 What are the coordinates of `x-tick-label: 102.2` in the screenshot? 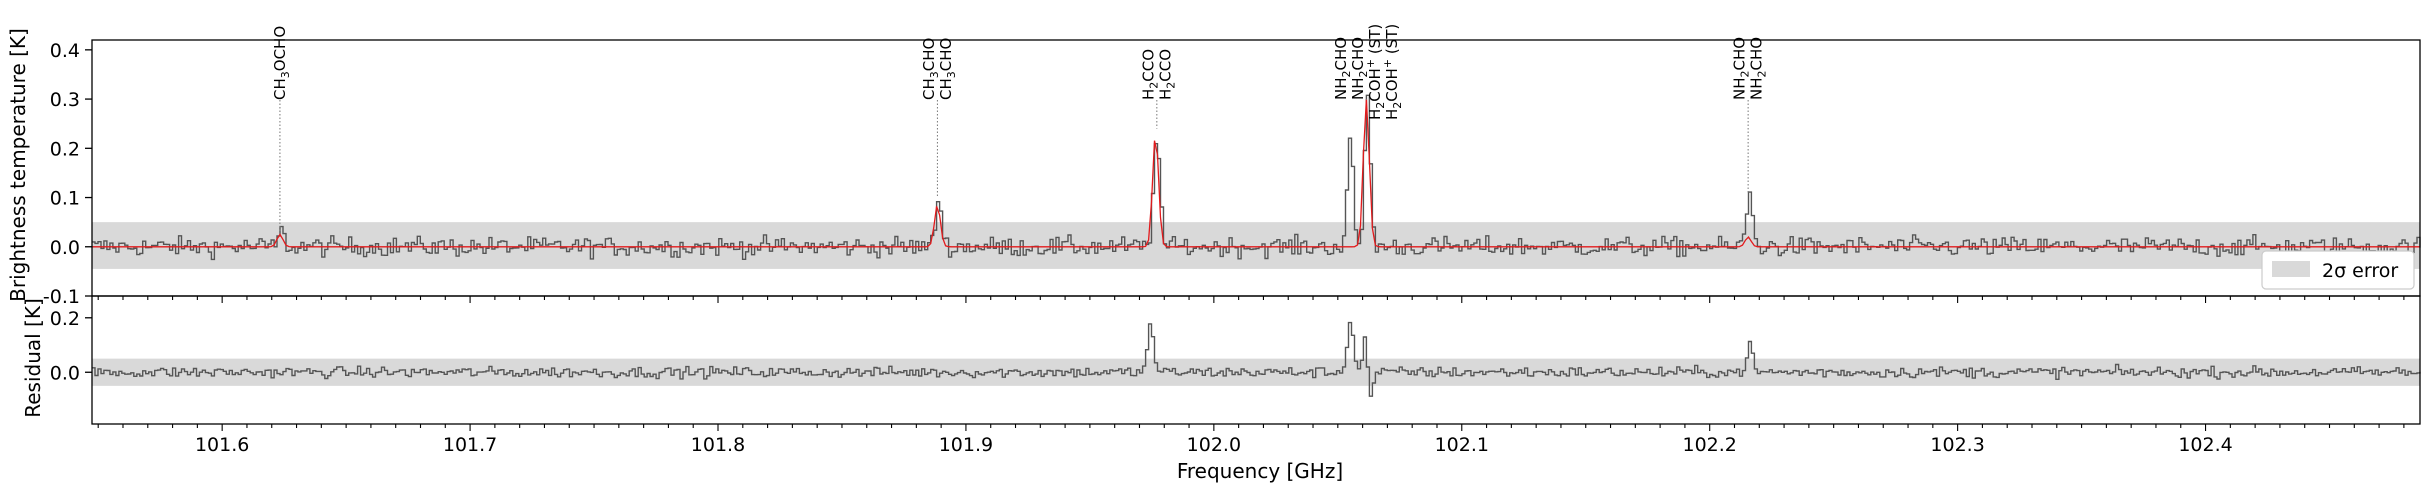 It's located at (1709, 445).